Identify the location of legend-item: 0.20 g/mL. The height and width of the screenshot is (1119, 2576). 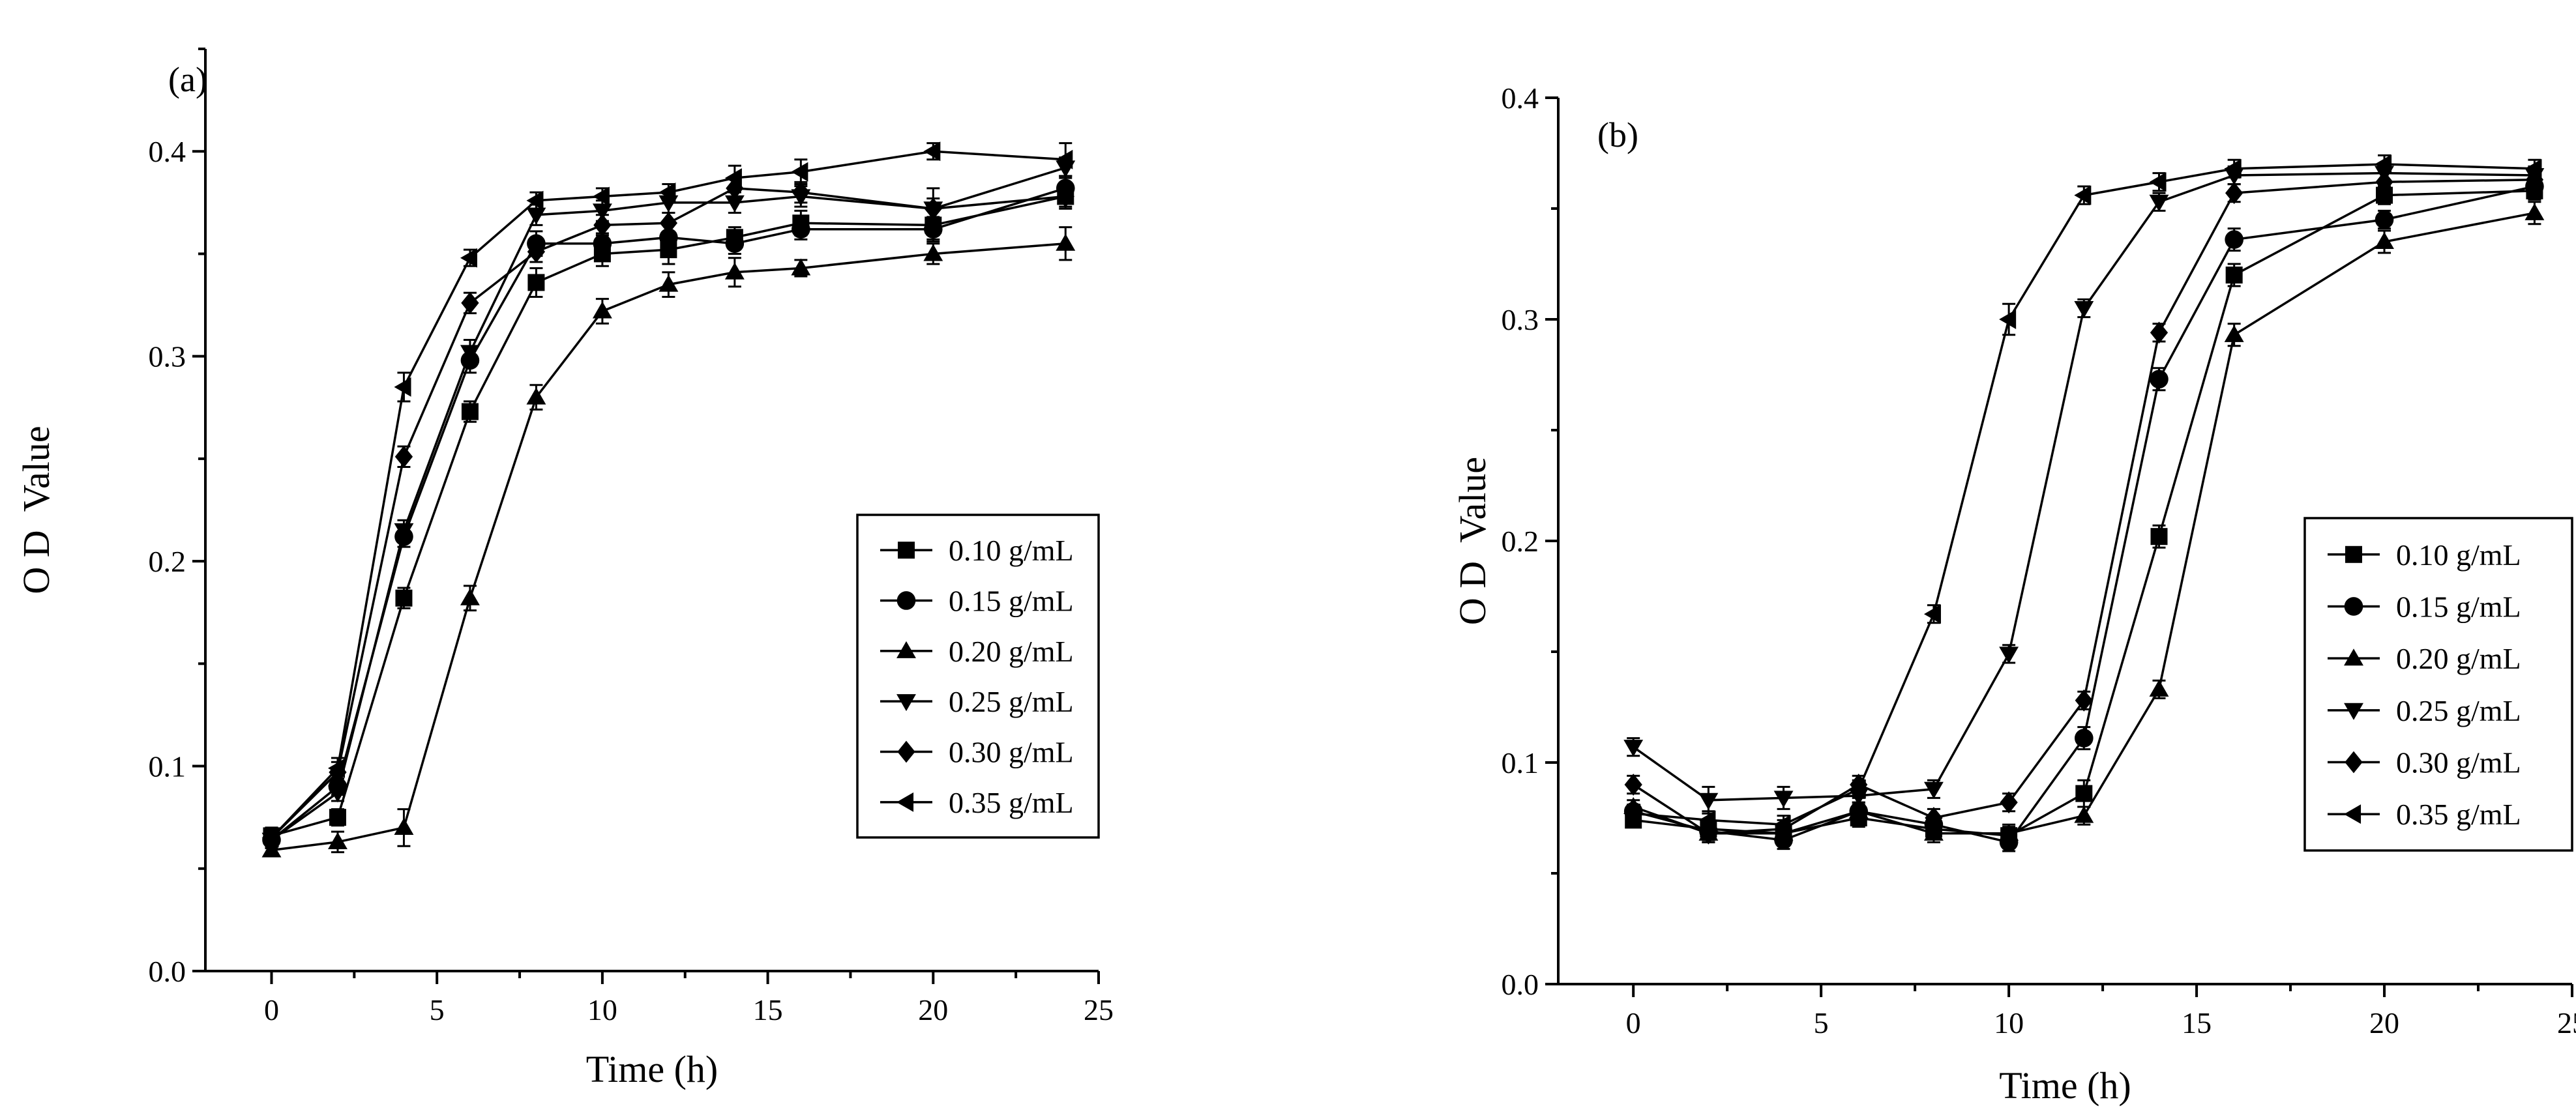
(977, 652).